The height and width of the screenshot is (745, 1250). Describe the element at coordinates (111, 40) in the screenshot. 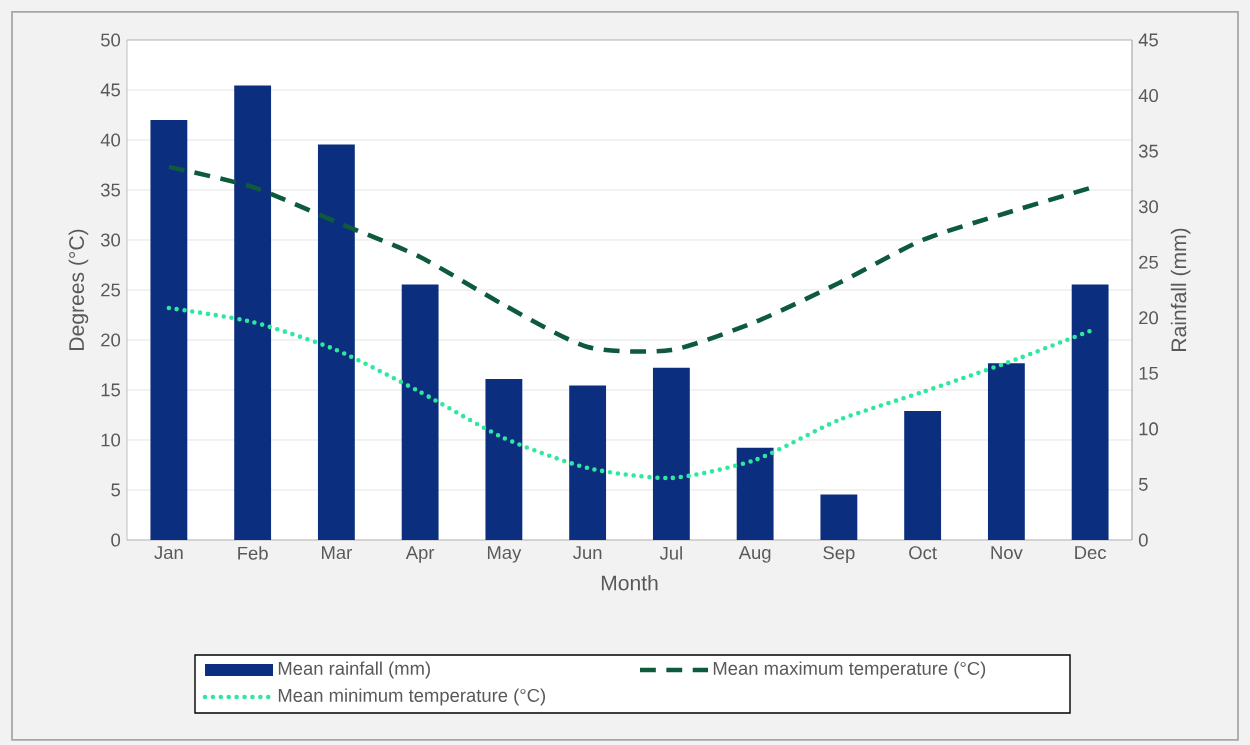

I see `y-tick-label: 50` at that location.